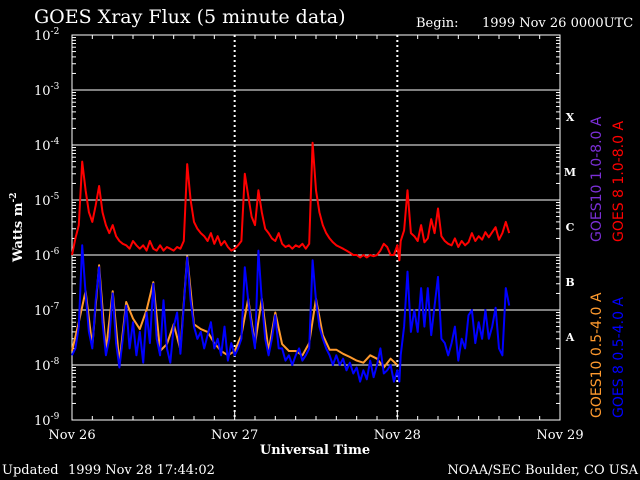 The height and width of the screenshot is (480, 640). What do you see at coordinates (569, 282) in the screenshot?
I see `flare-class-label: B` at bounding box center [569, 282].